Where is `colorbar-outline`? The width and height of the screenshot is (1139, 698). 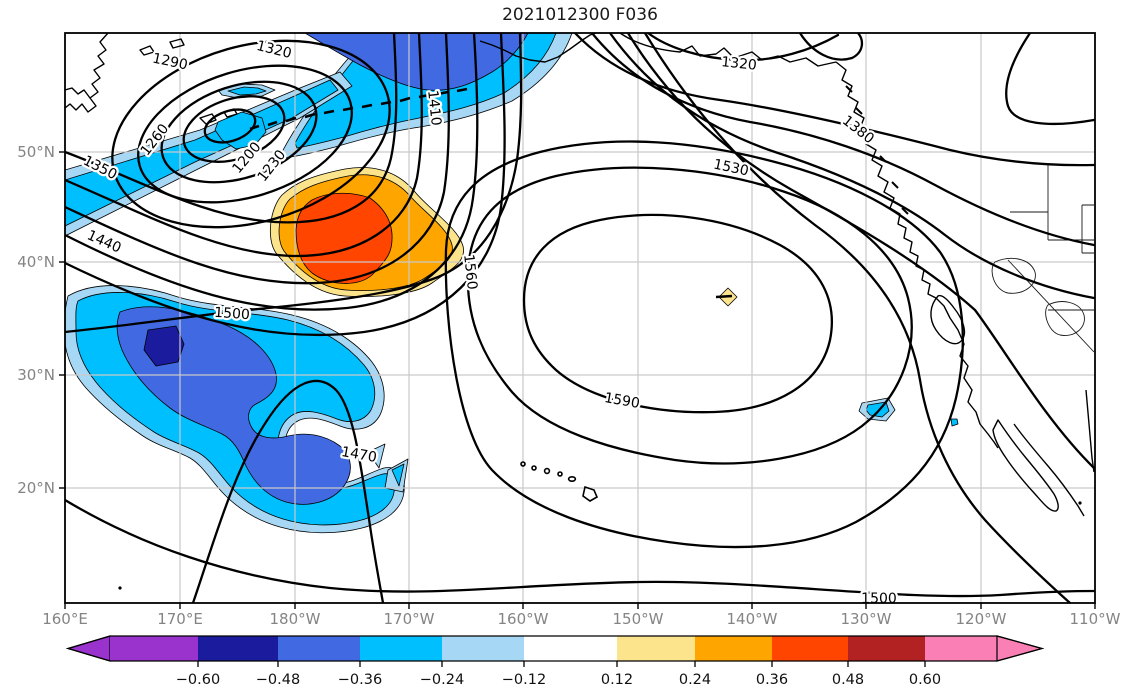 colorbar-outline is located at coordinates (555, 648).